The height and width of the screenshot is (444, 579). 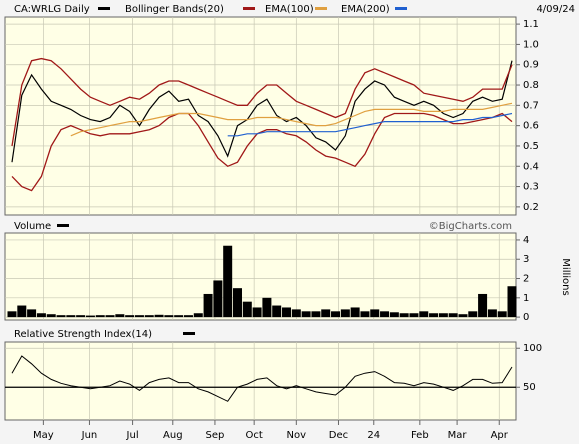 What do you see at coordinates (470, 226) in the screenshot?
I see `source: ©BigCharts.com` at bounding box center [470, 226].